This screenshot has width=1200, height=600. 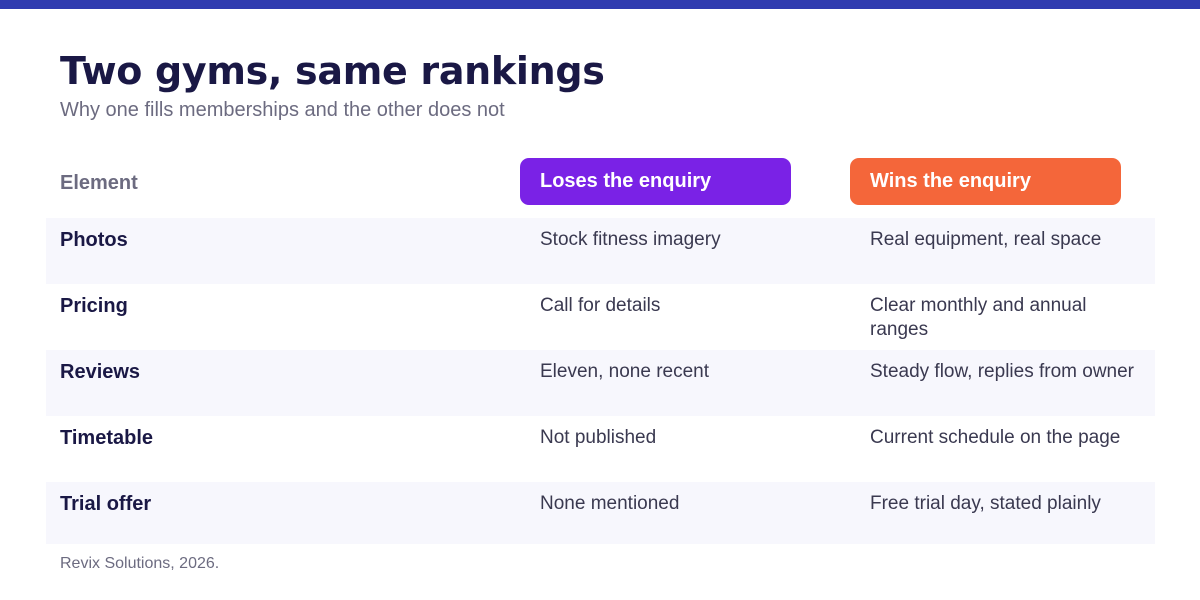 What do you see at coordinates (1002, 371) in the screenshot?
I see `row-wins-value: Steady flow, replies from owner` at bounding box center [1002, 371].